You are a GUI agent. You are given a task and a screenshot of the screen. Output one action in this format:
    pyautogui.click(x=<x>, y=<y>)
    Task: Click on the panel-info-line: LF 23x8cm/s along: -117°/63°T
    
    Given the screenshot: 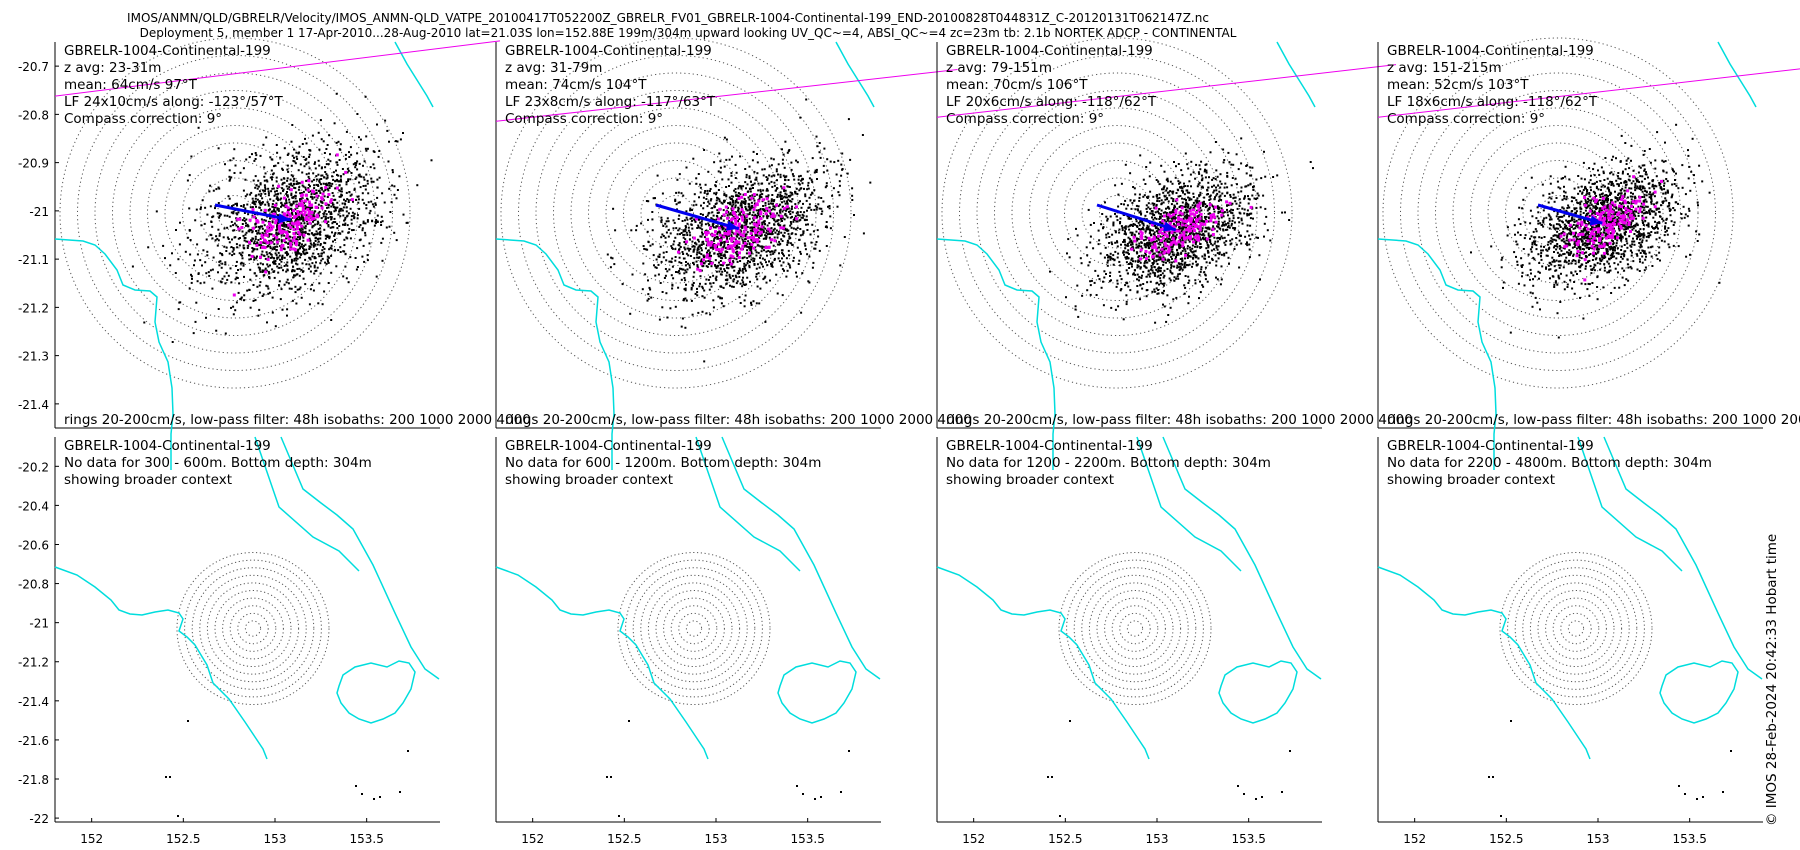 What is the action you would take?
    pyautogui.click(x=610, y=102)
    